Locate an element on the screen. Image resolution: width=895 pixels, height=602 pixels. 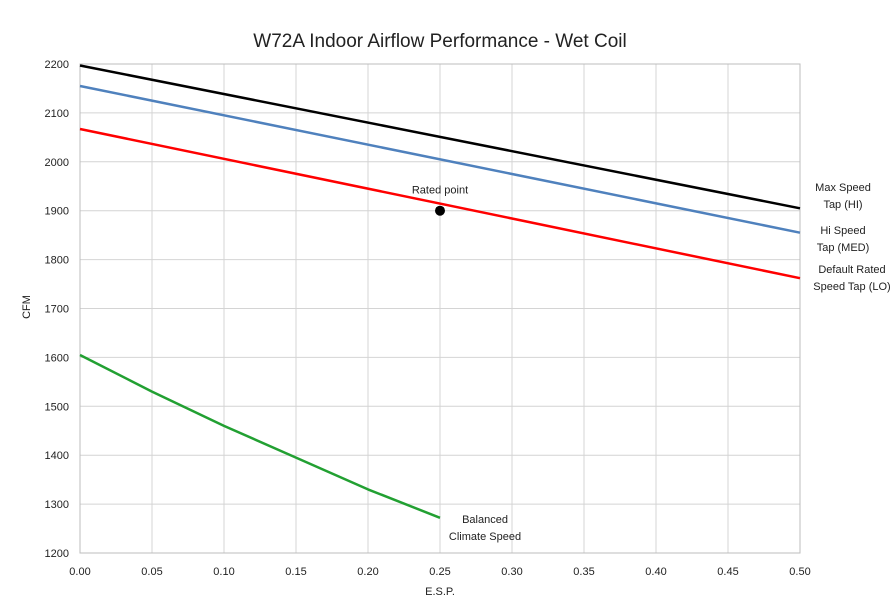
y-tick-label: 1600 is located at coordinates (57, 358).